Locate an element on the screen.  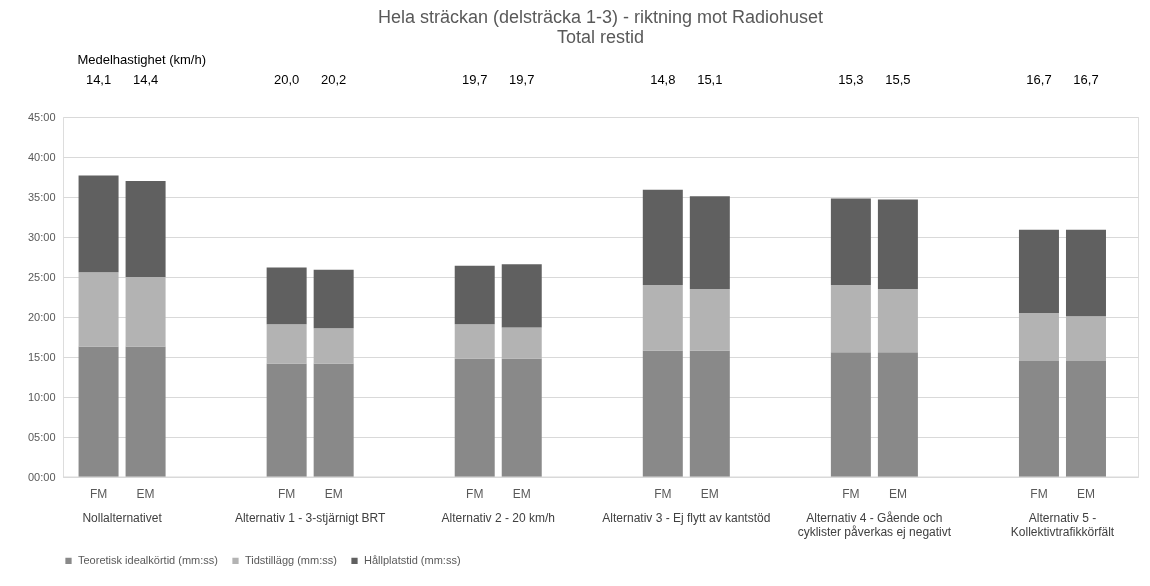
text: 20,0 is located at coordinates (286, 79).